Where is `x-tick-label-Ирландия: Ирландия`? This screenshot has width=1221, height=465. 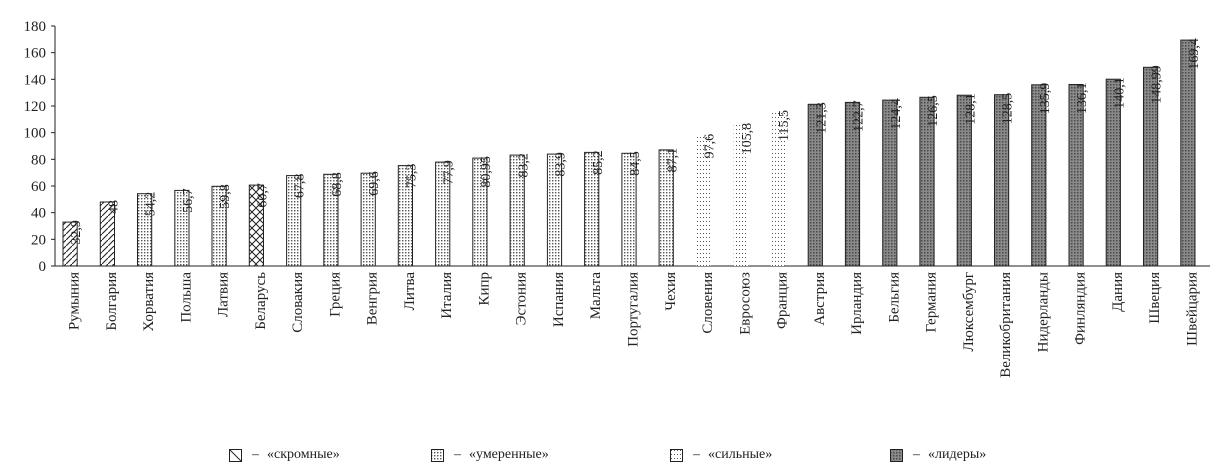 x-tick-label-Ирландия: Ирландия is located at coordinates (857, 303).